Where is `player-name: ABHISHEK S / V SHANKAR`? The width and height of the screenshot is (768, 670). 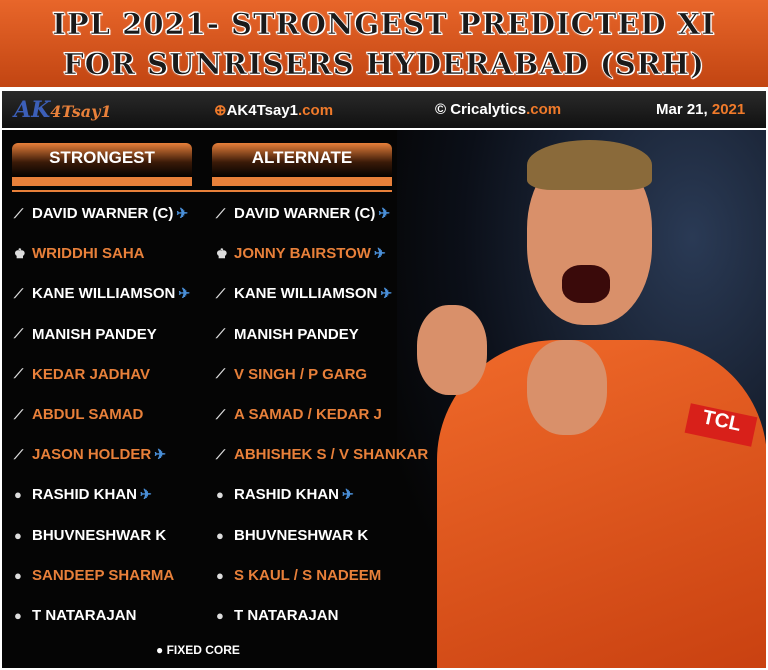 player-name: ABHISHEK S / V SHANKAR is located at coordinates (331, 455).